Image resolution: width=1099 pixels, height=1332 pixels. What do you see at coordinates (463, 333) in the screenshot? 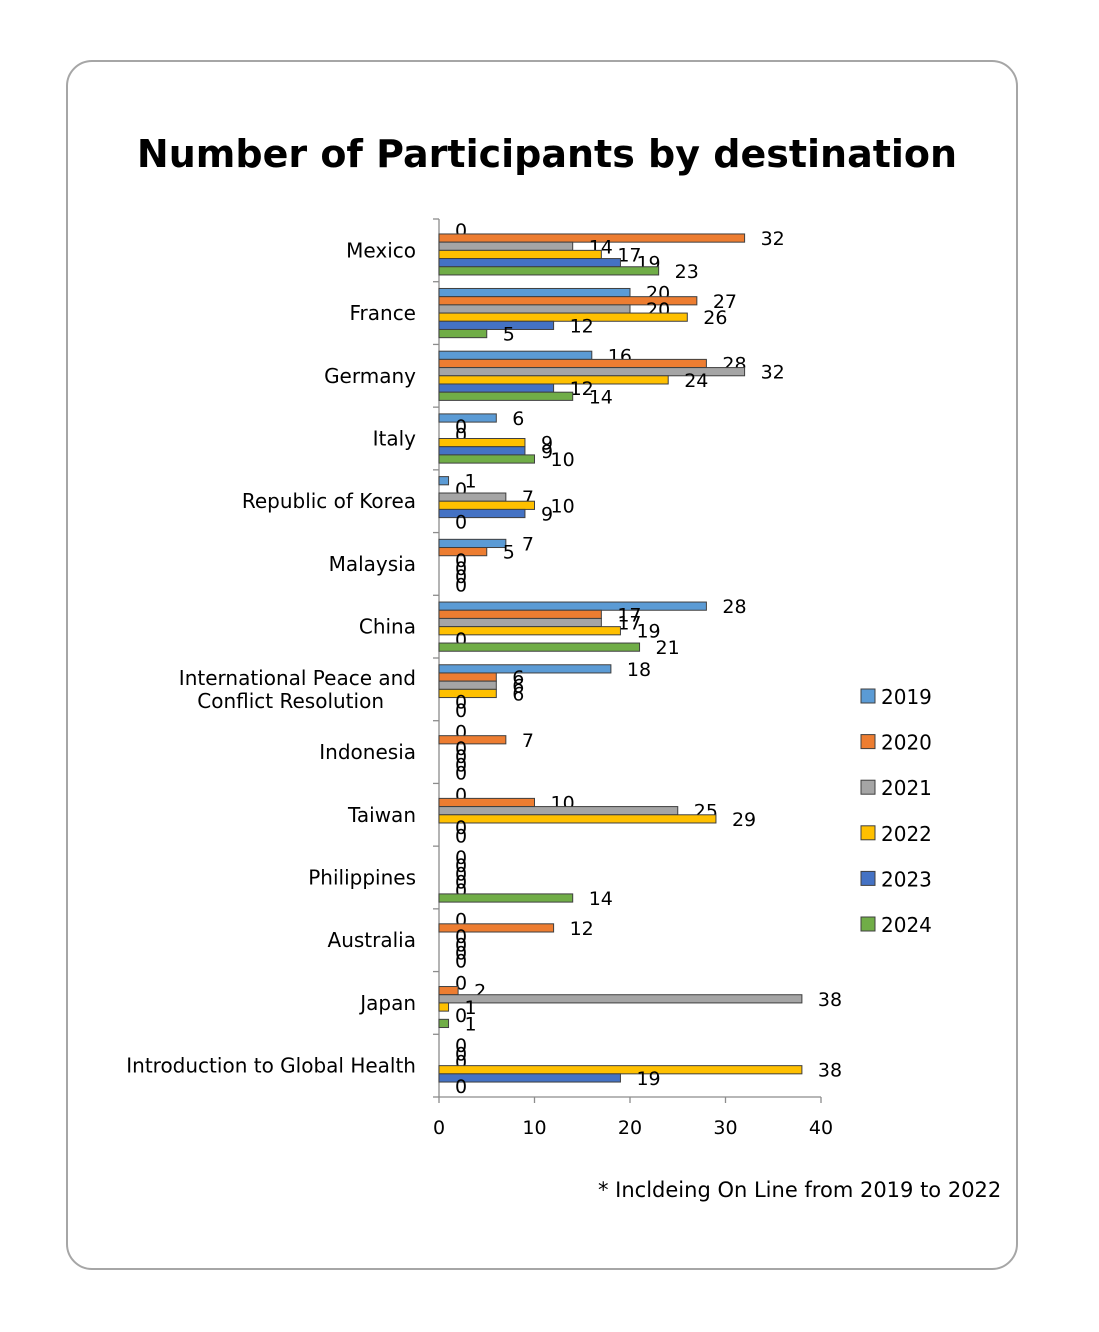
I see `bar-france-2024` at bounding box center [463, 333].